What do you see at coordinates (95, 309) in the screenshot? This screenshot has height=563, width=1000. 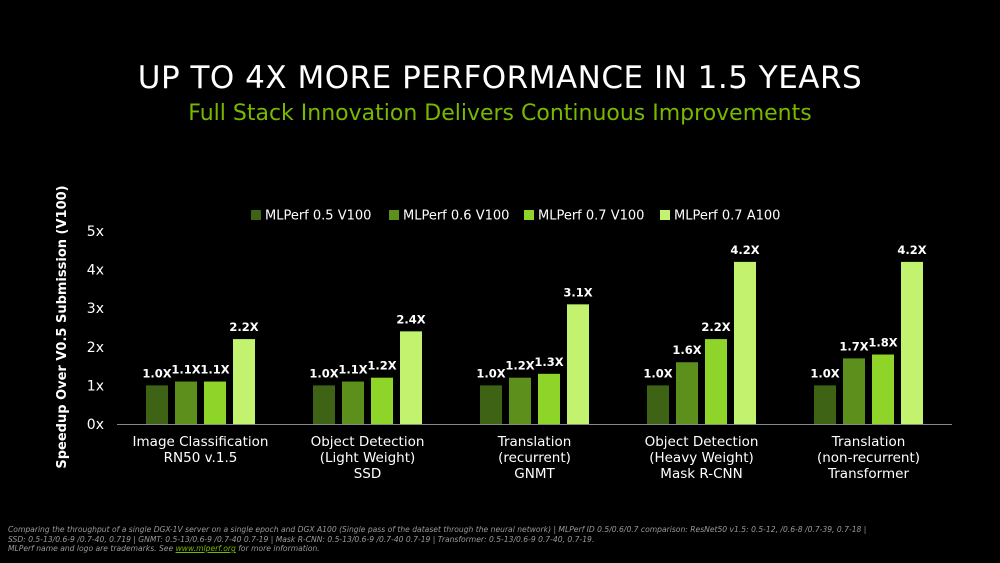 I see `y-tick-label: 3x` at bounding box center [95, 309].